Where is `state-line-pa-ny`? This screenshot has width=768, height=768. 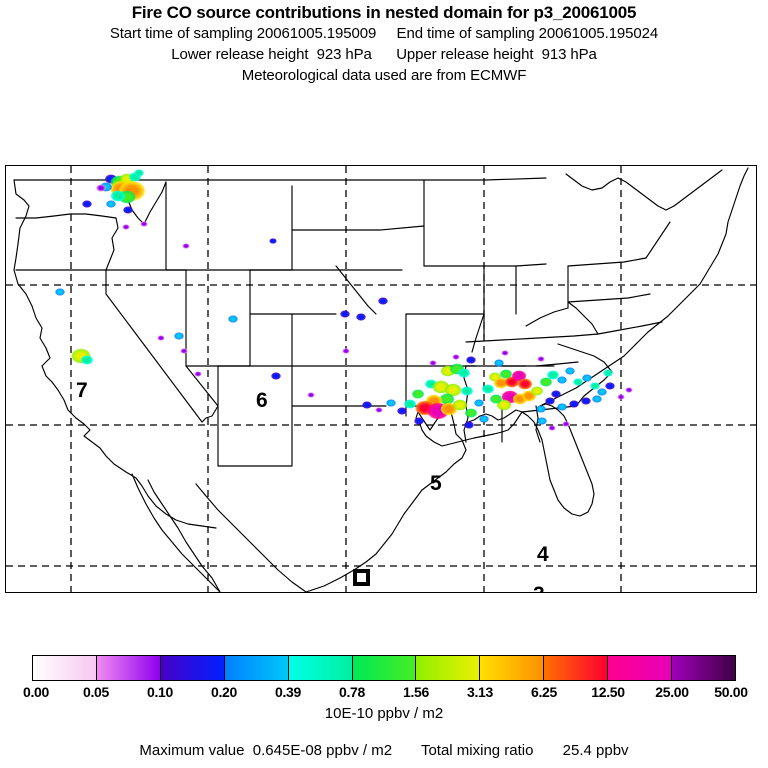
state-line-pa-ny is located at coordinates (607, 262).